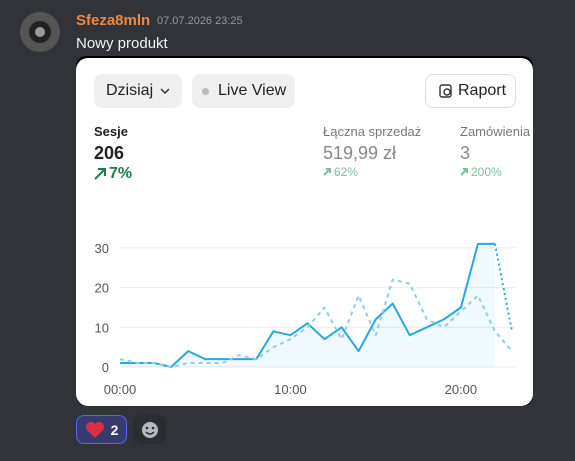 The height and width of the screenshot is (461, 575). Describe the element at coordinates (482, 90) in the screenshot. I see `report-label: Raport` at that location.